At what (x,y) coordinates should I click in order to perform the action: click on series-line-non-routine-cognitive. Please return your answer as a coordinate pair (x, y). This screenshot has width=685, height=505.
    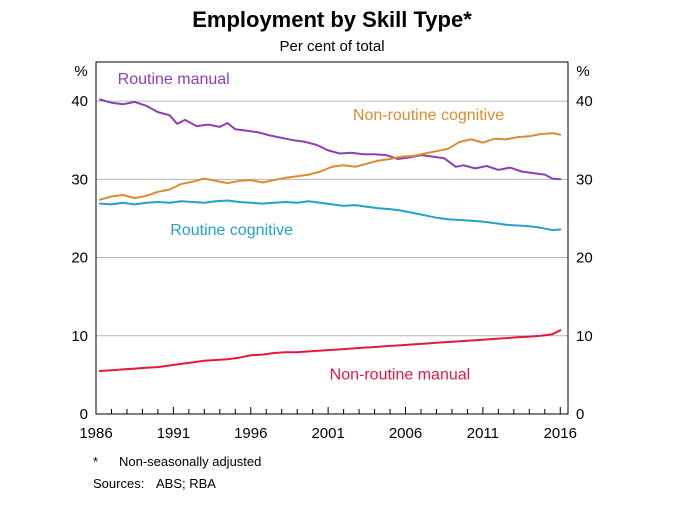
    Looking at the image, I should click on (330, 166).